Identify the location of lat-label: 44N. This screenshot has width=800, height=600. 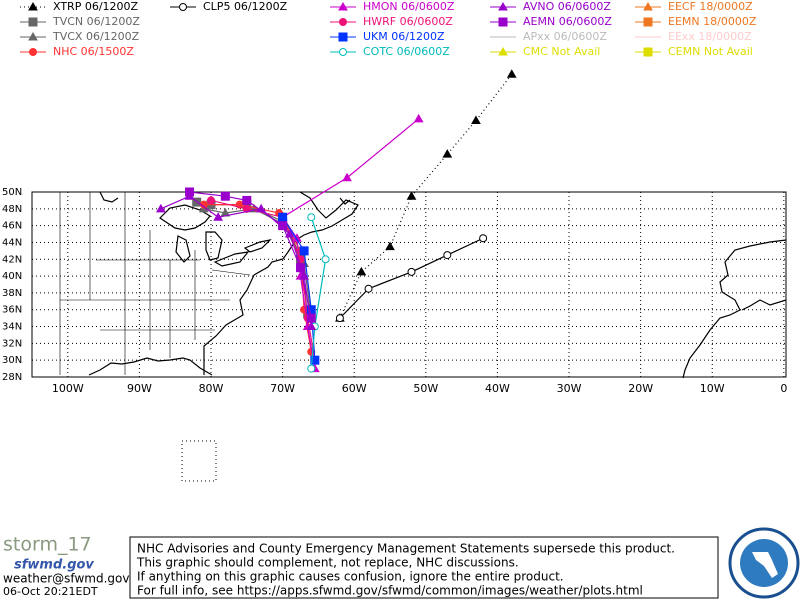
(12, 242).